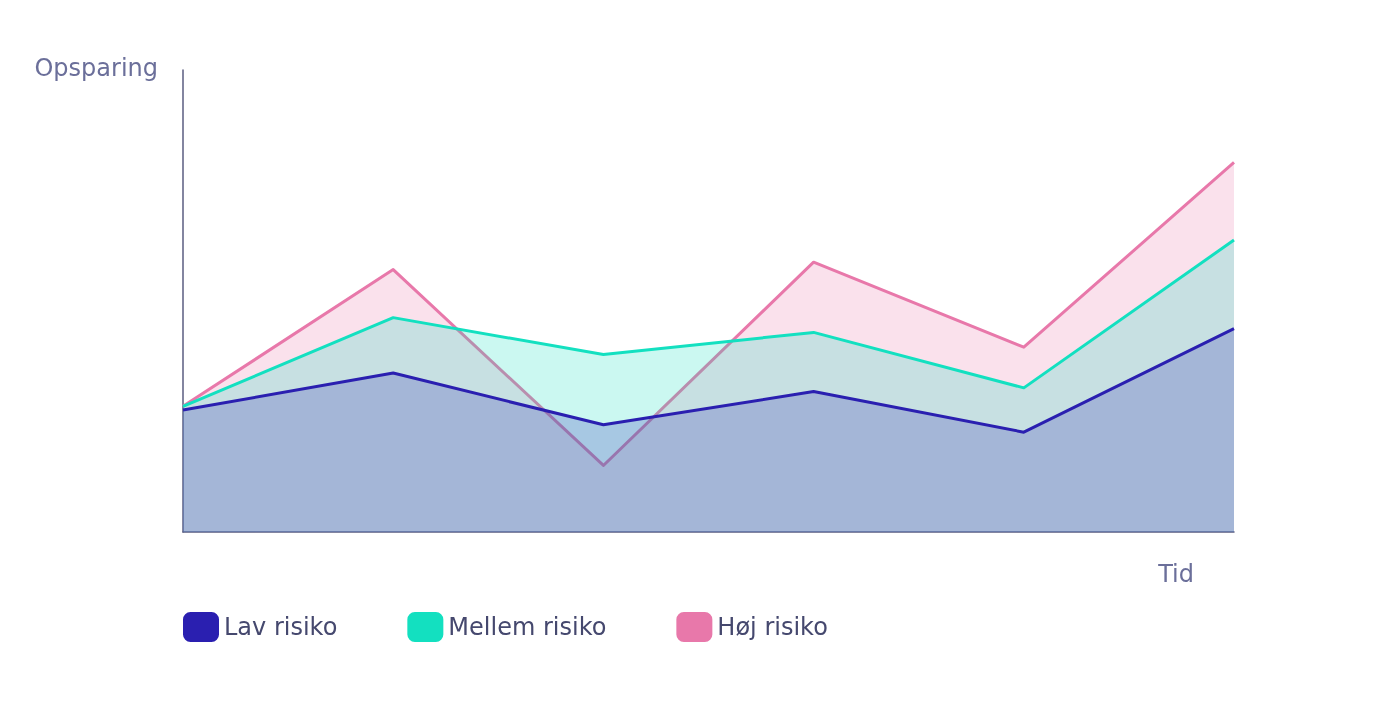  I want to click on legend-label: Høj risiko, so click(772, 627).